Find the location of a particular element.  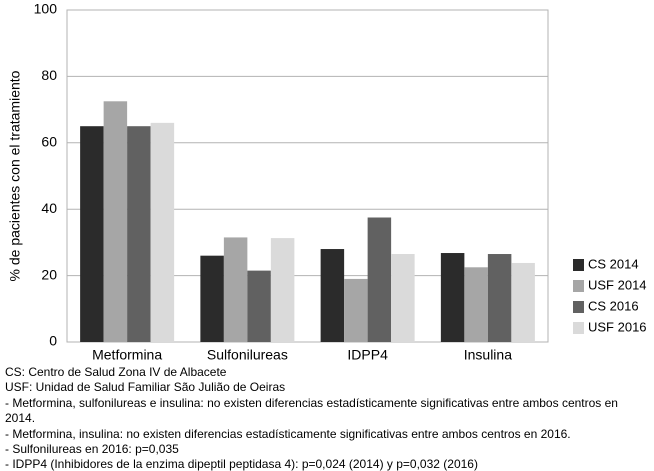

y-tick-label: 20 is located at coordinates (49, 274).